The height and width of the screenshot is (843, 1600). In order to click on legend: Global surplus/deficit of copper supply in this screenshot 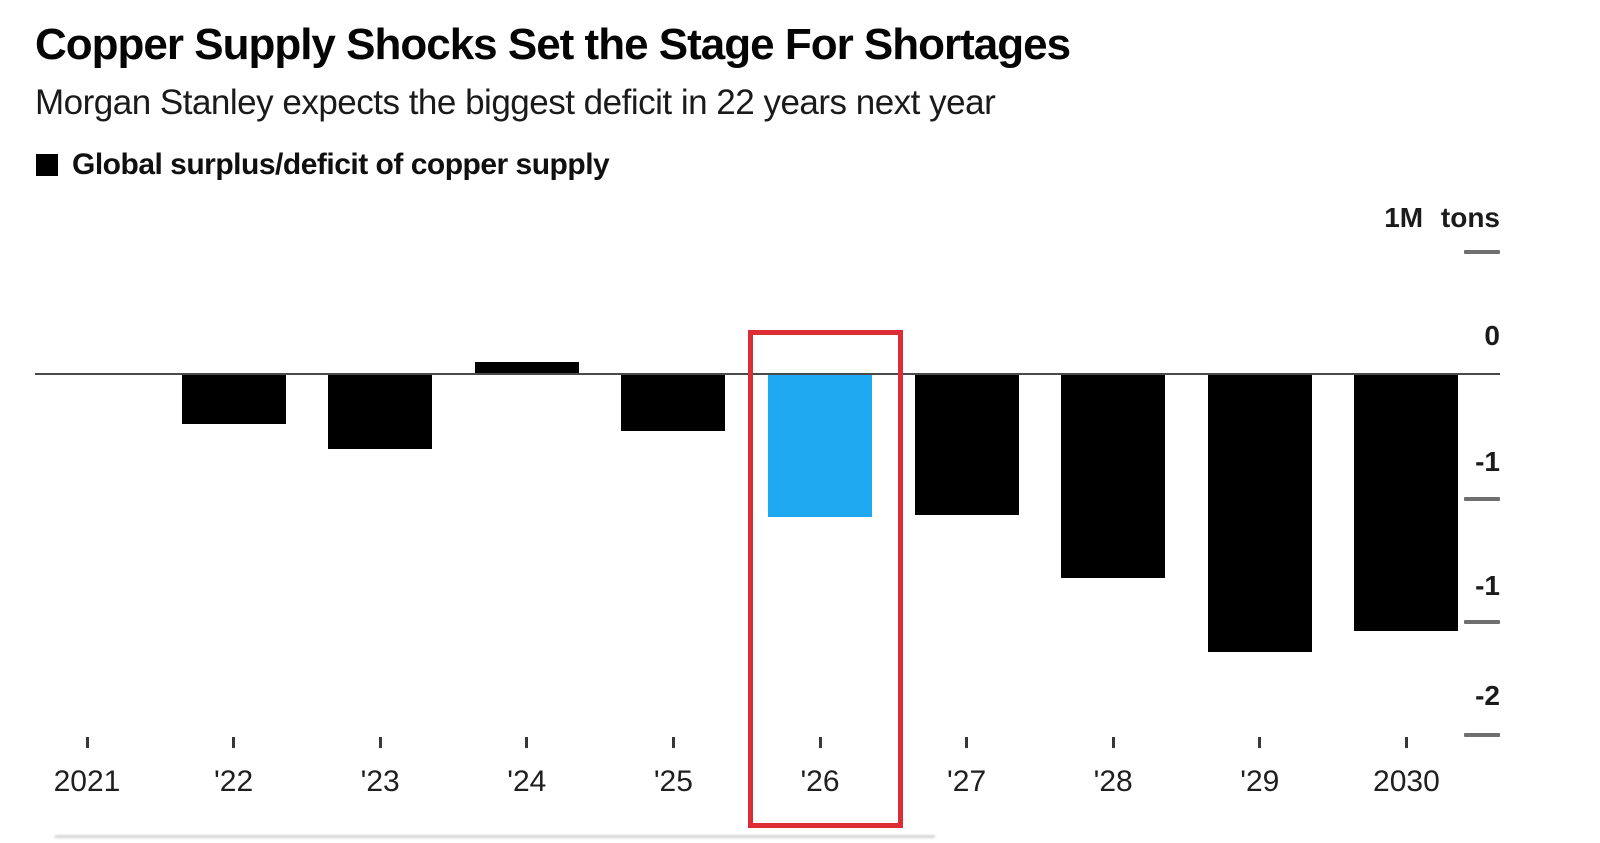, I will do `click(323, 165)`.